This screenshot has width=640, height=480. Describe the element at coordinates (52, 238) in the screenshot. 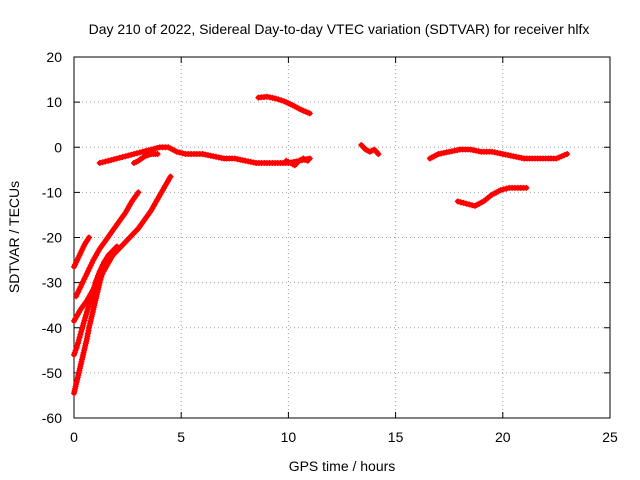

I see `y-tick-label: -20` at that location.